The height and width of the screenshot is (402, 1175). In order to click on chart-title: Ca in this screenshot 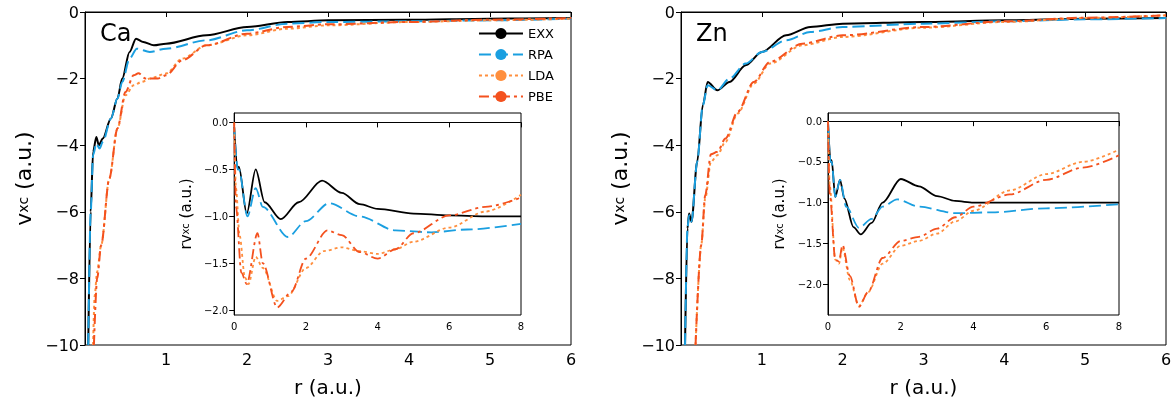, I will do `click(116, 33)`.